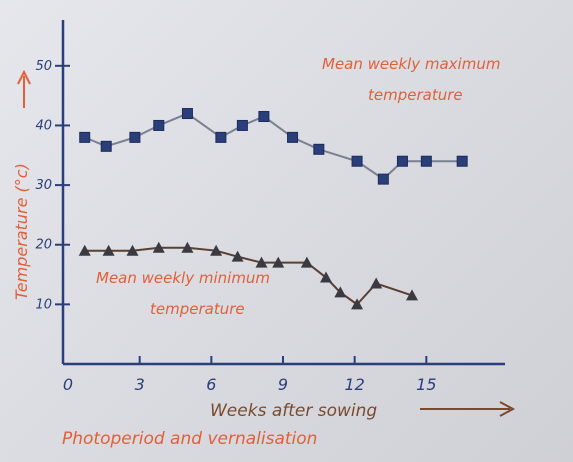 The height and width of the screenshot is (462, 573). I want to click on x-tick-label-15: 15, so click(426, 384).